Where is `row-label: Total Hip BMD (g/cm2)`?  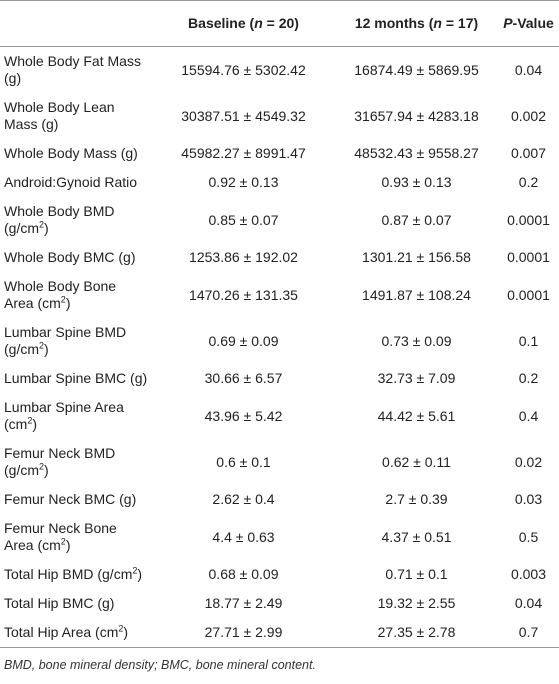 row-label: Total Hip BMD (g/cm2) is located at coordinates (76, 574).